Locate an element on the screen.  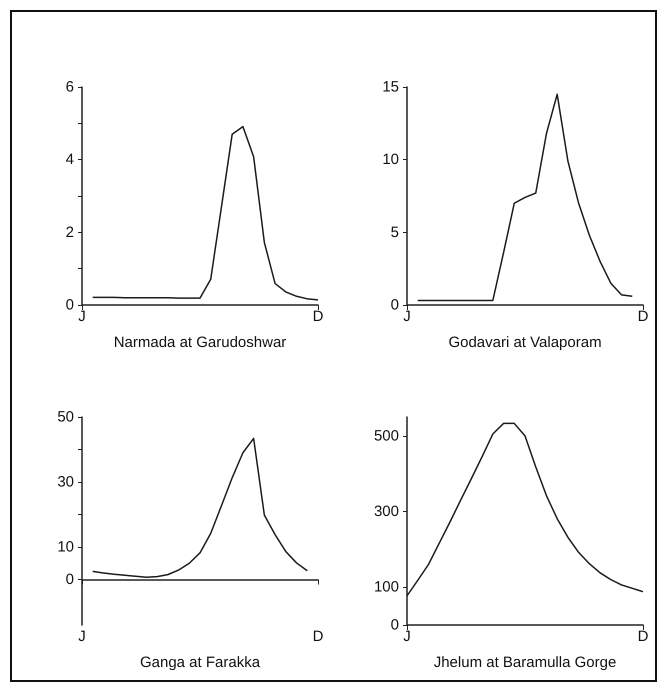
y-tick-label: 300 is located at coordinates (386, 511).